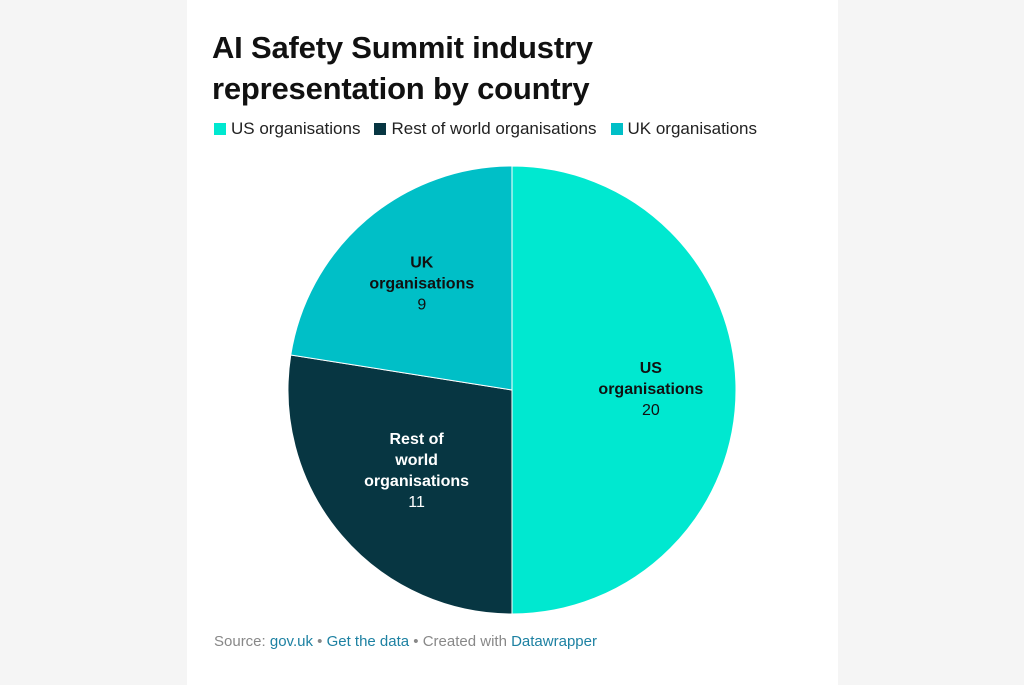  What do you see at coordinates (651, 410) in the screenshot?
I see `slice-value-us: 20` at bounding box center [651, 410].